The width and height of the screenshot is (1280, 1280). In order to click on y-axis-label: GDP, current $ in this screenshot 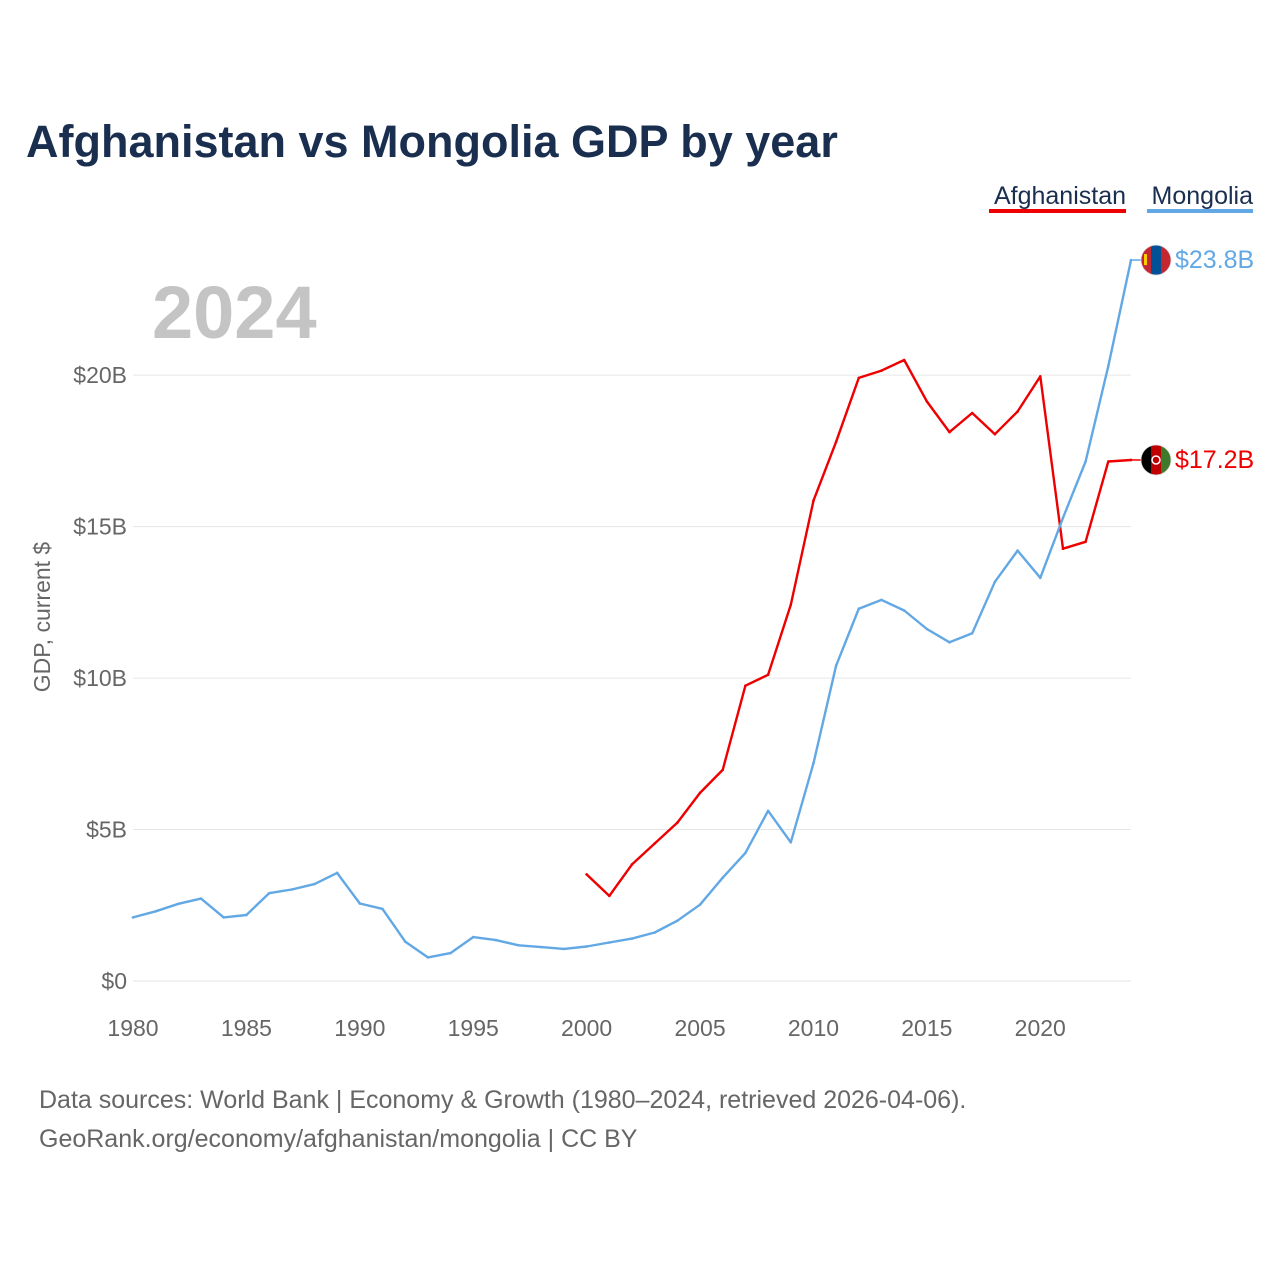, I will do `click(42, 617)`.